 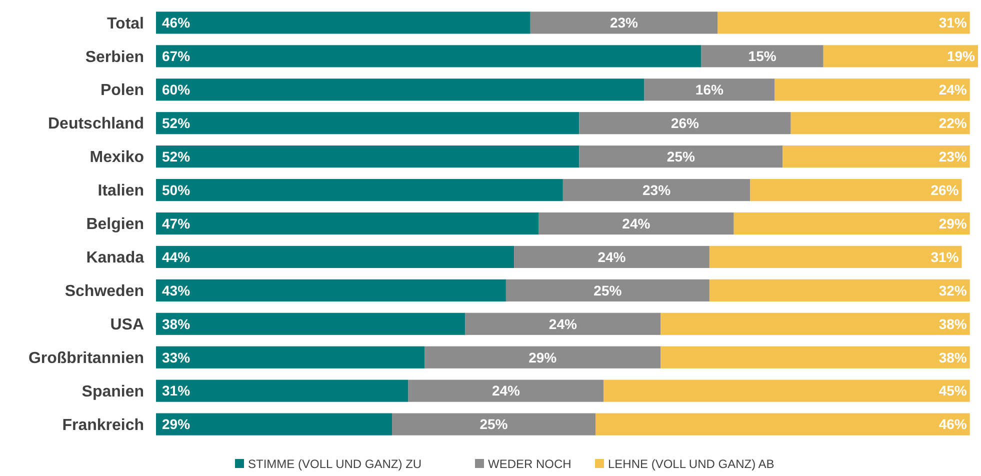 I want to click on y-tick-label: Schweden, so click(x=104, y=291).